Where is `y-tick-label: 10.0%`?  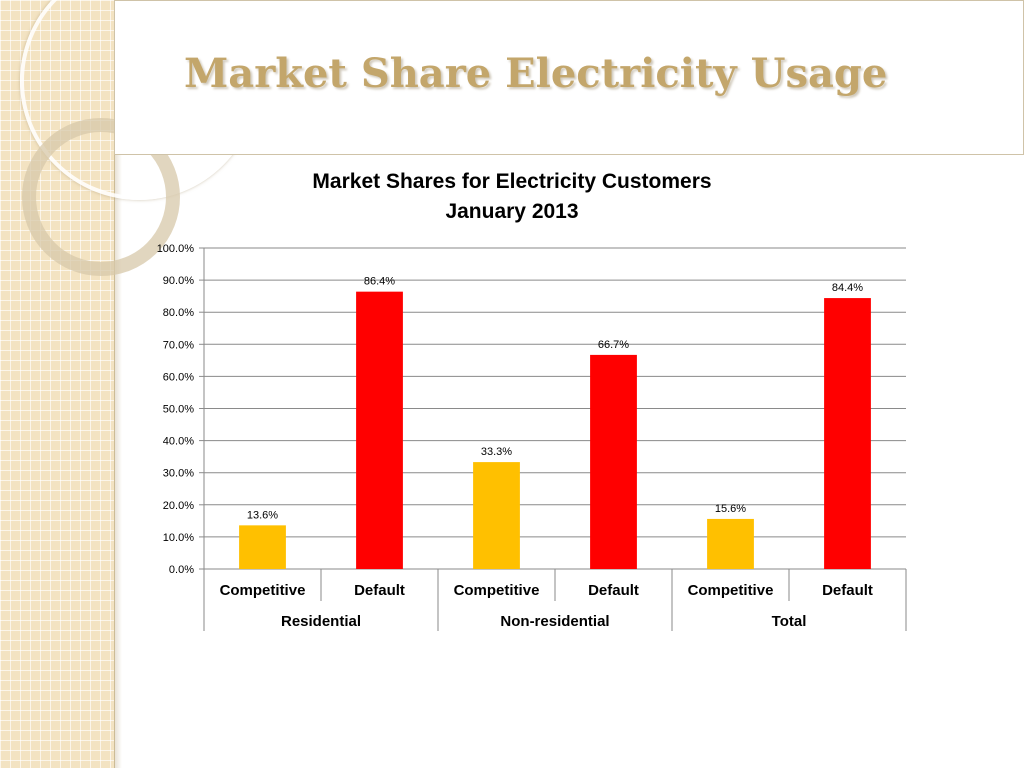
y-tick-label: 10.0% is located at coordinates (178, 538).